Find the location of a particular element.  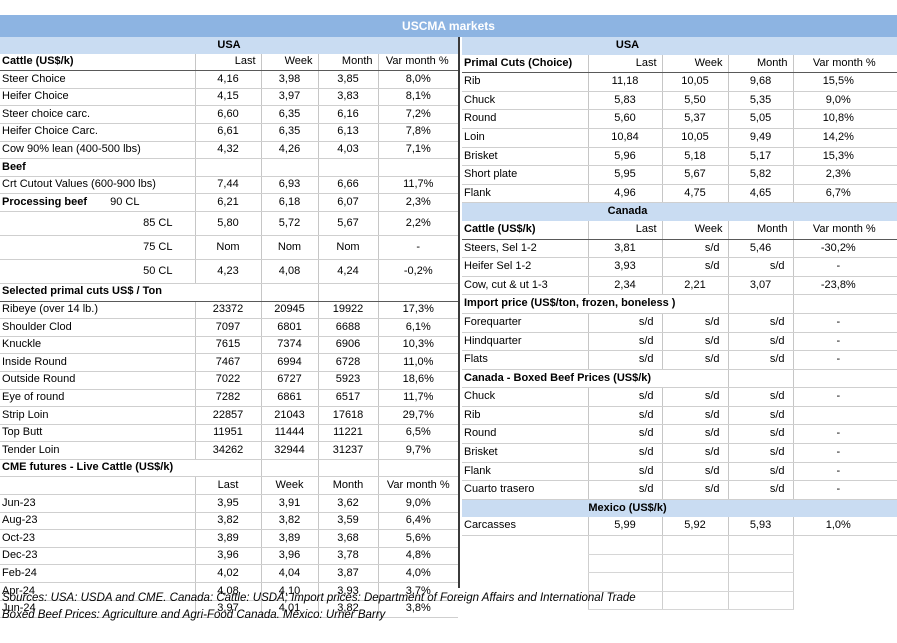

row-label: 75 CL is located at coordinates (97, 247).